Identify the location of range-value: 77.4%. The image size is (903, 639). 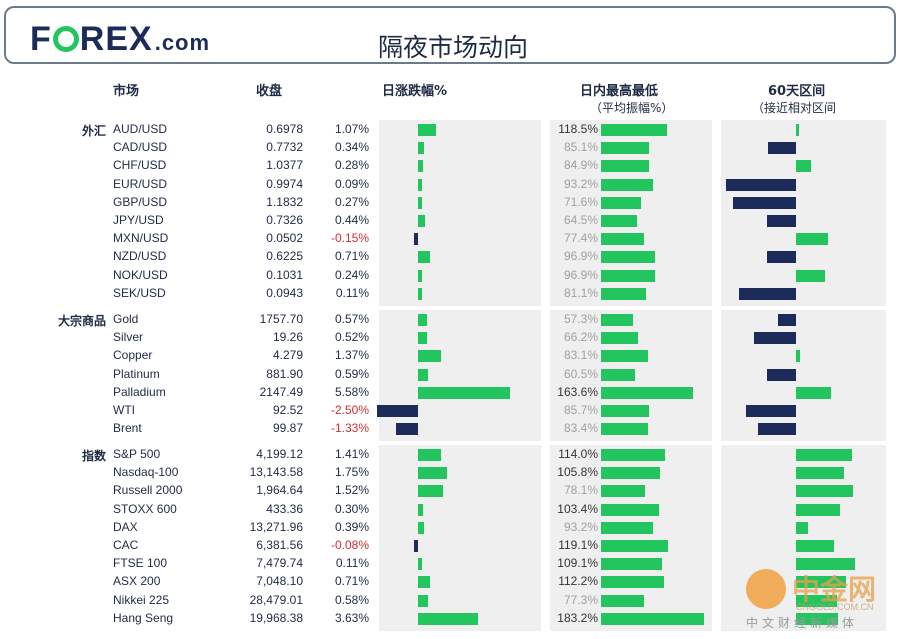
(580, 238).